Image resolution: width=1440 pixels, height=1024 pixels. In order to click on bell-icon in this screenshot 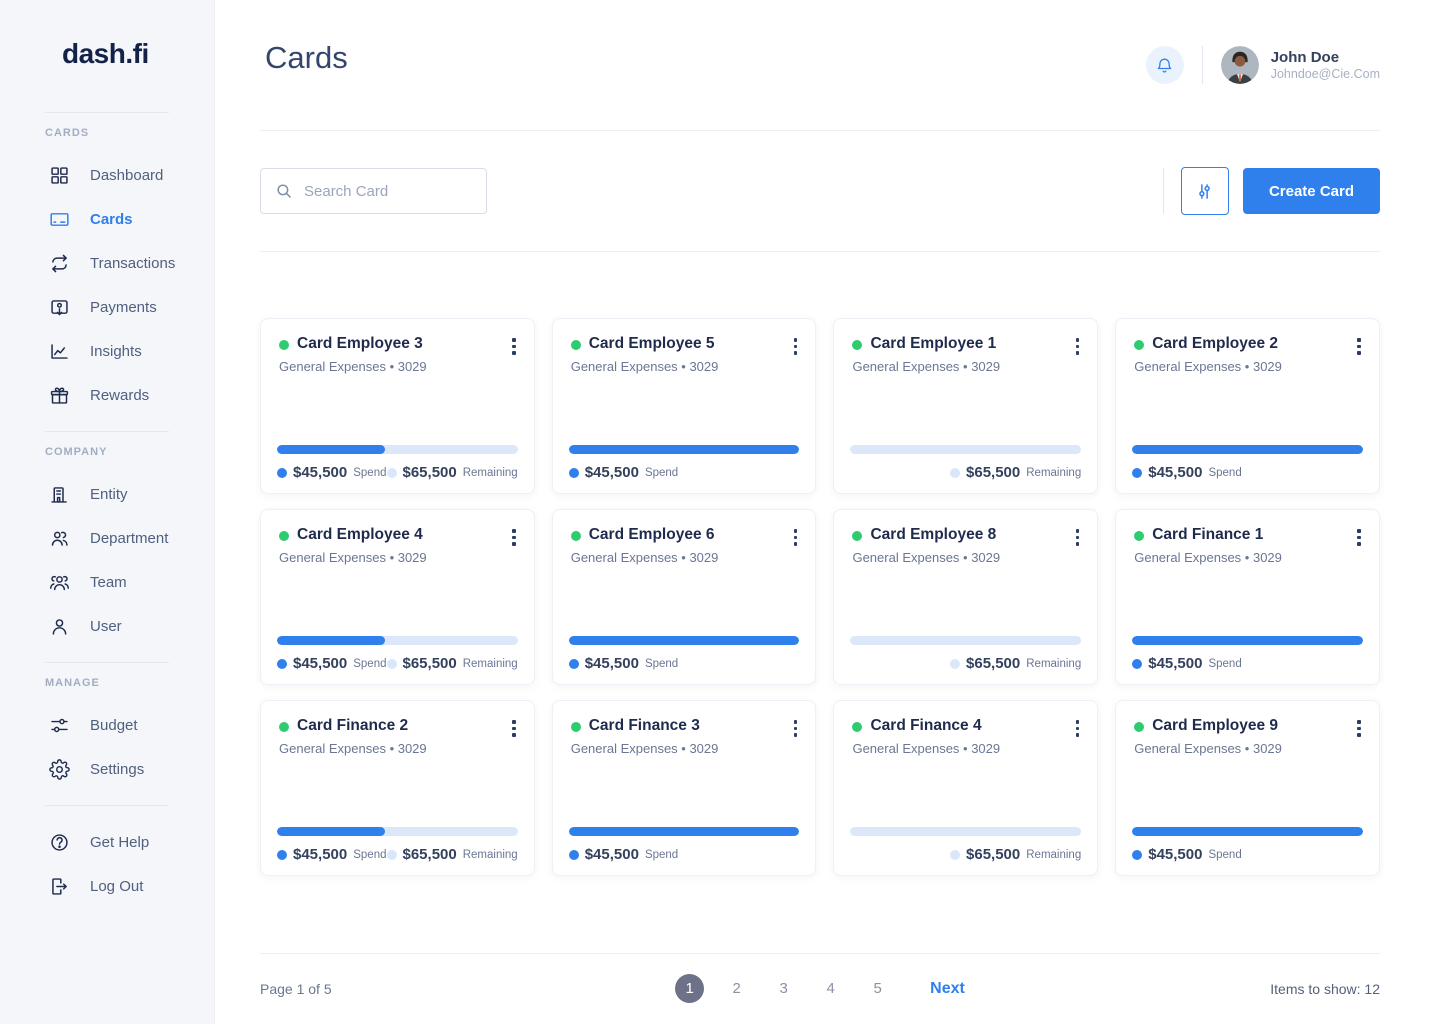, I will do `click(1164, 65)`.